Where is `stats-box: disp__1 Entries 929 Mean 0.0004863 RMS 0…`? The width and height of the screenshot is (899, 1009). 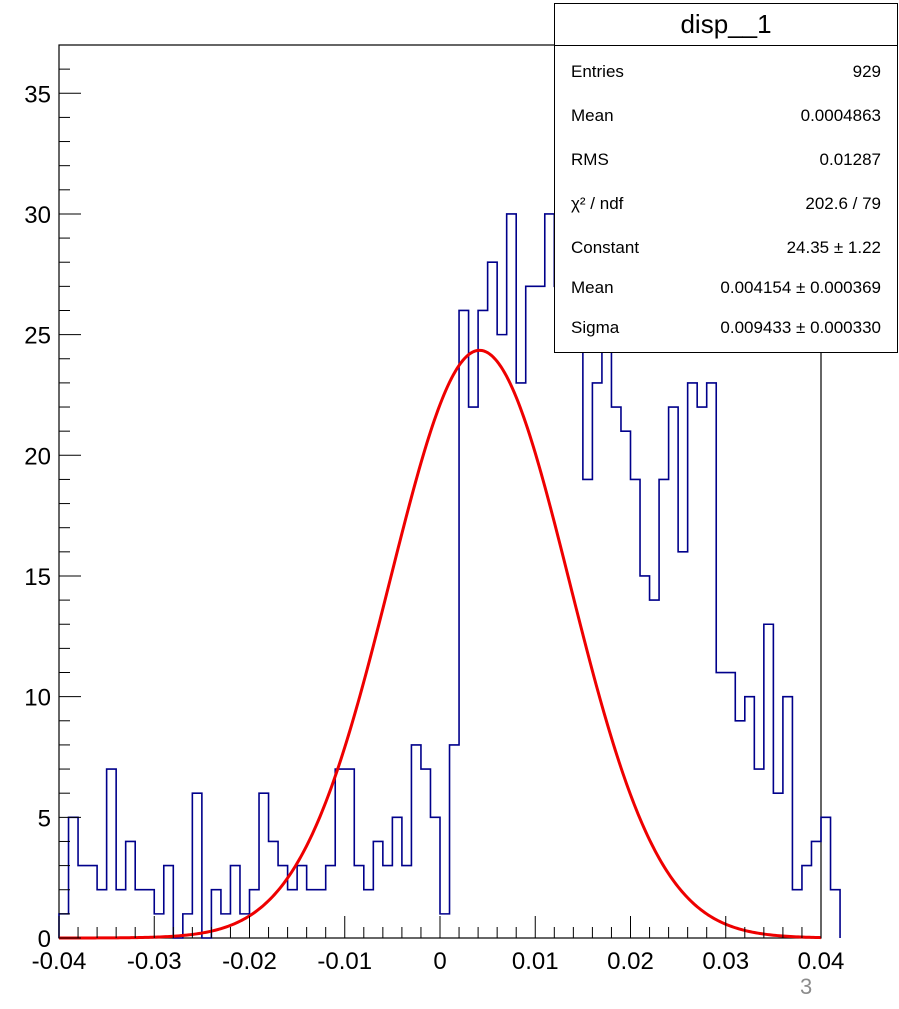 stats-box: disp__1 Entries 929 Mean 0.0004863 RMS 0… is located at coordinates (726, 178).